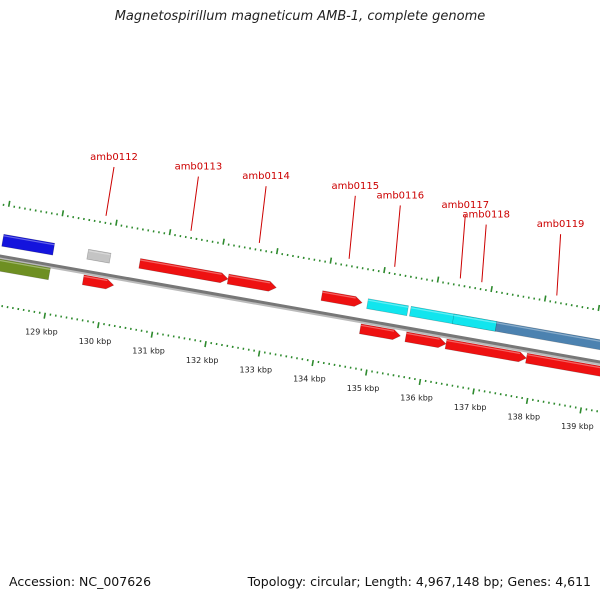 The height and width of the screenshot is (600, 600). Describe the element at coordinates (523, 417) in the screenshot. I see `ruler-label: 138 kbp` at that location.